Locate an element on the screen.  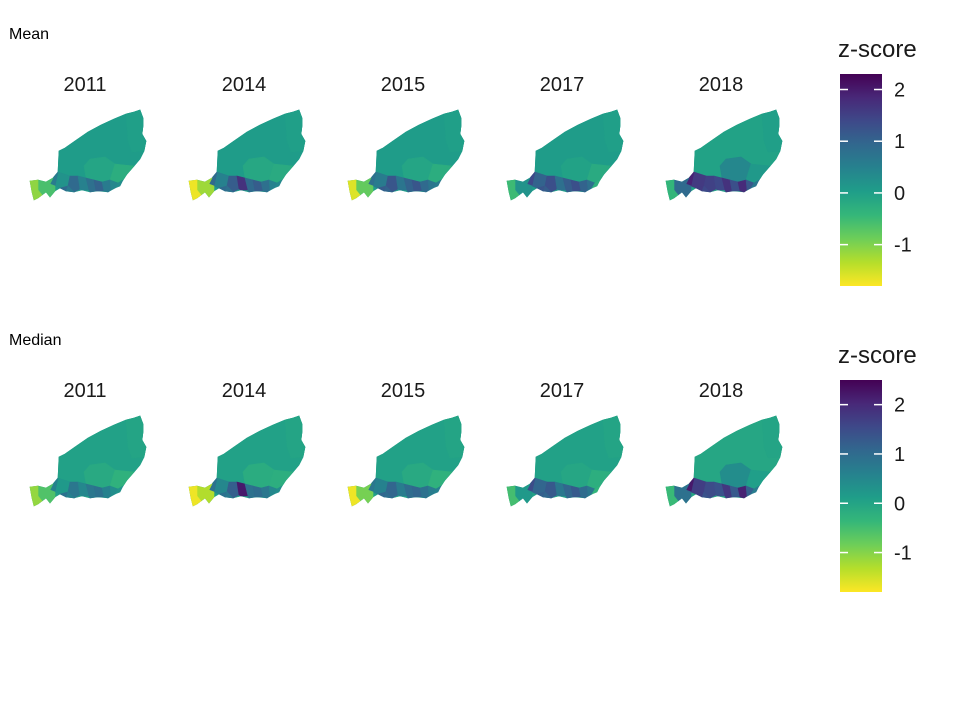
facet-median-2011: 2011 is located at coordinates (85, 451).